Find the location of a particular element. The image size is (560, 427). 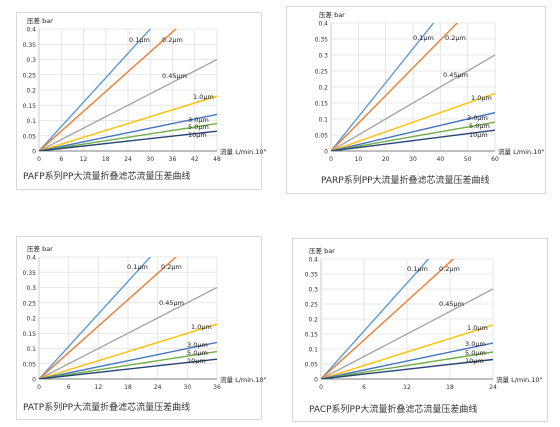

x-tick-label: 48 is located at coordinates (217, 159).